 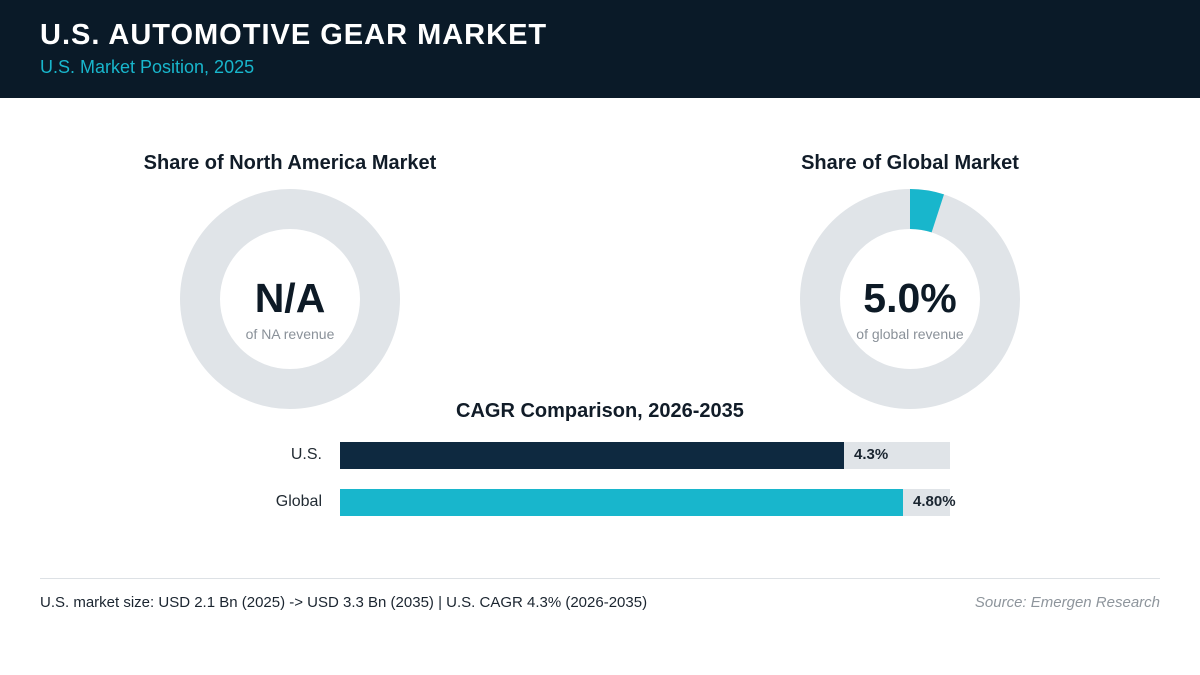 I want to click on global-share-donut, so click(x=910, y=299).